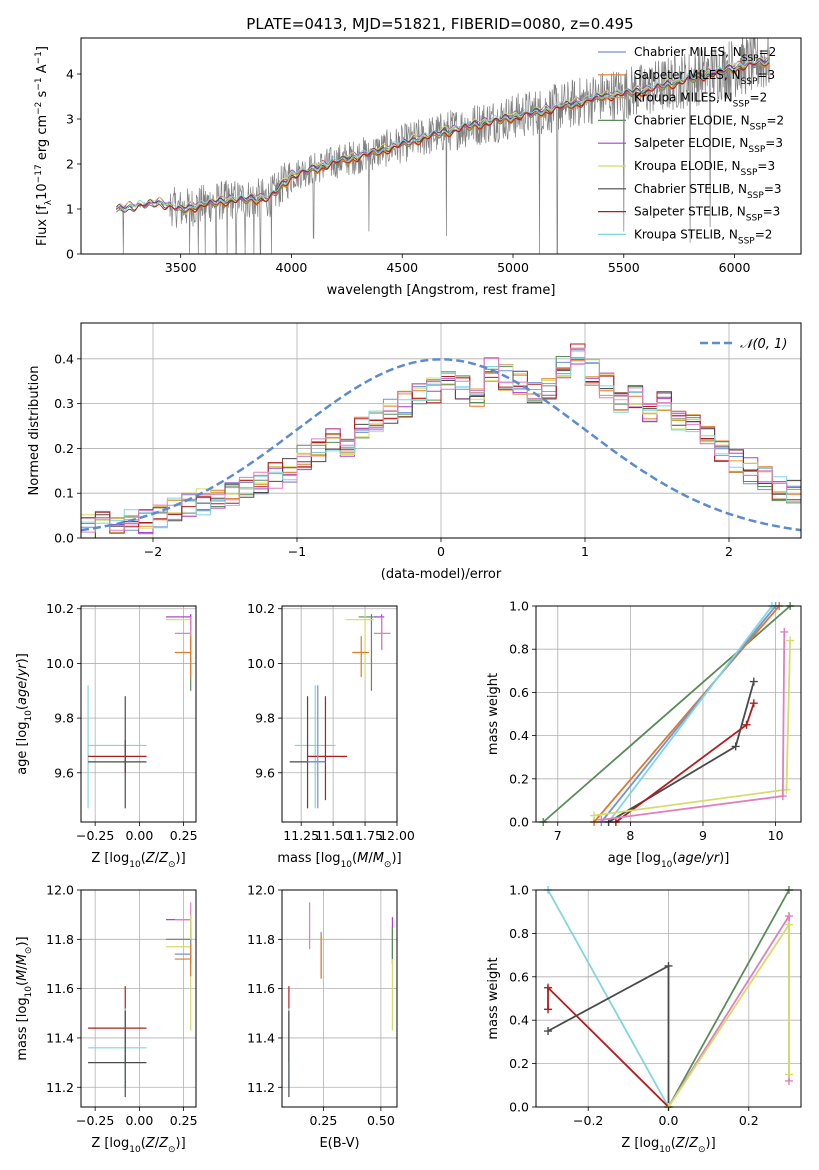  Describe the element at coordinates (339, 860) in the screenshot. I see `x-axis-label: mass [log10(M/M⊙)]` at that location.